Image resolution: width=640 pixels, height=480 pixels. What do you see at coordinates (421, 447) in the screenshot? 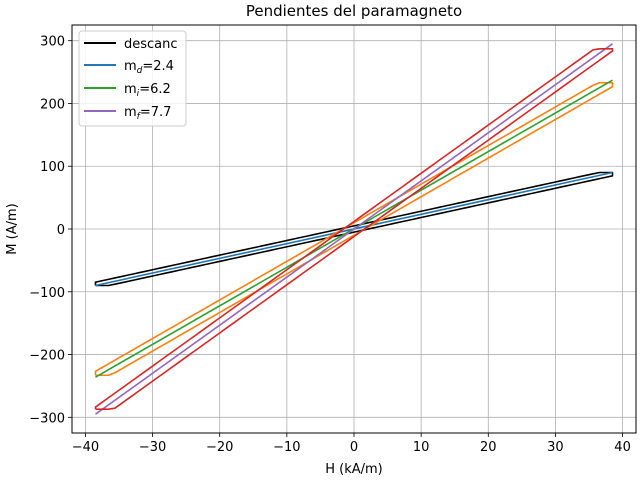
I see `x-tick-label: 10` at bounding box center [421, 447].